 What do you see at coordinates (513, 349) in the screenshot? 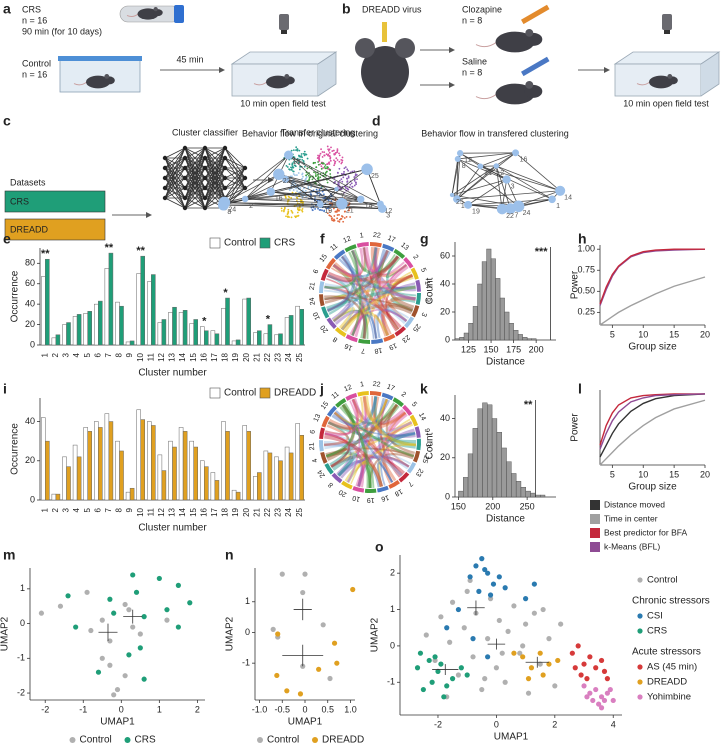
I see `x-tick-label: 175` at bounding box center [513, 349].